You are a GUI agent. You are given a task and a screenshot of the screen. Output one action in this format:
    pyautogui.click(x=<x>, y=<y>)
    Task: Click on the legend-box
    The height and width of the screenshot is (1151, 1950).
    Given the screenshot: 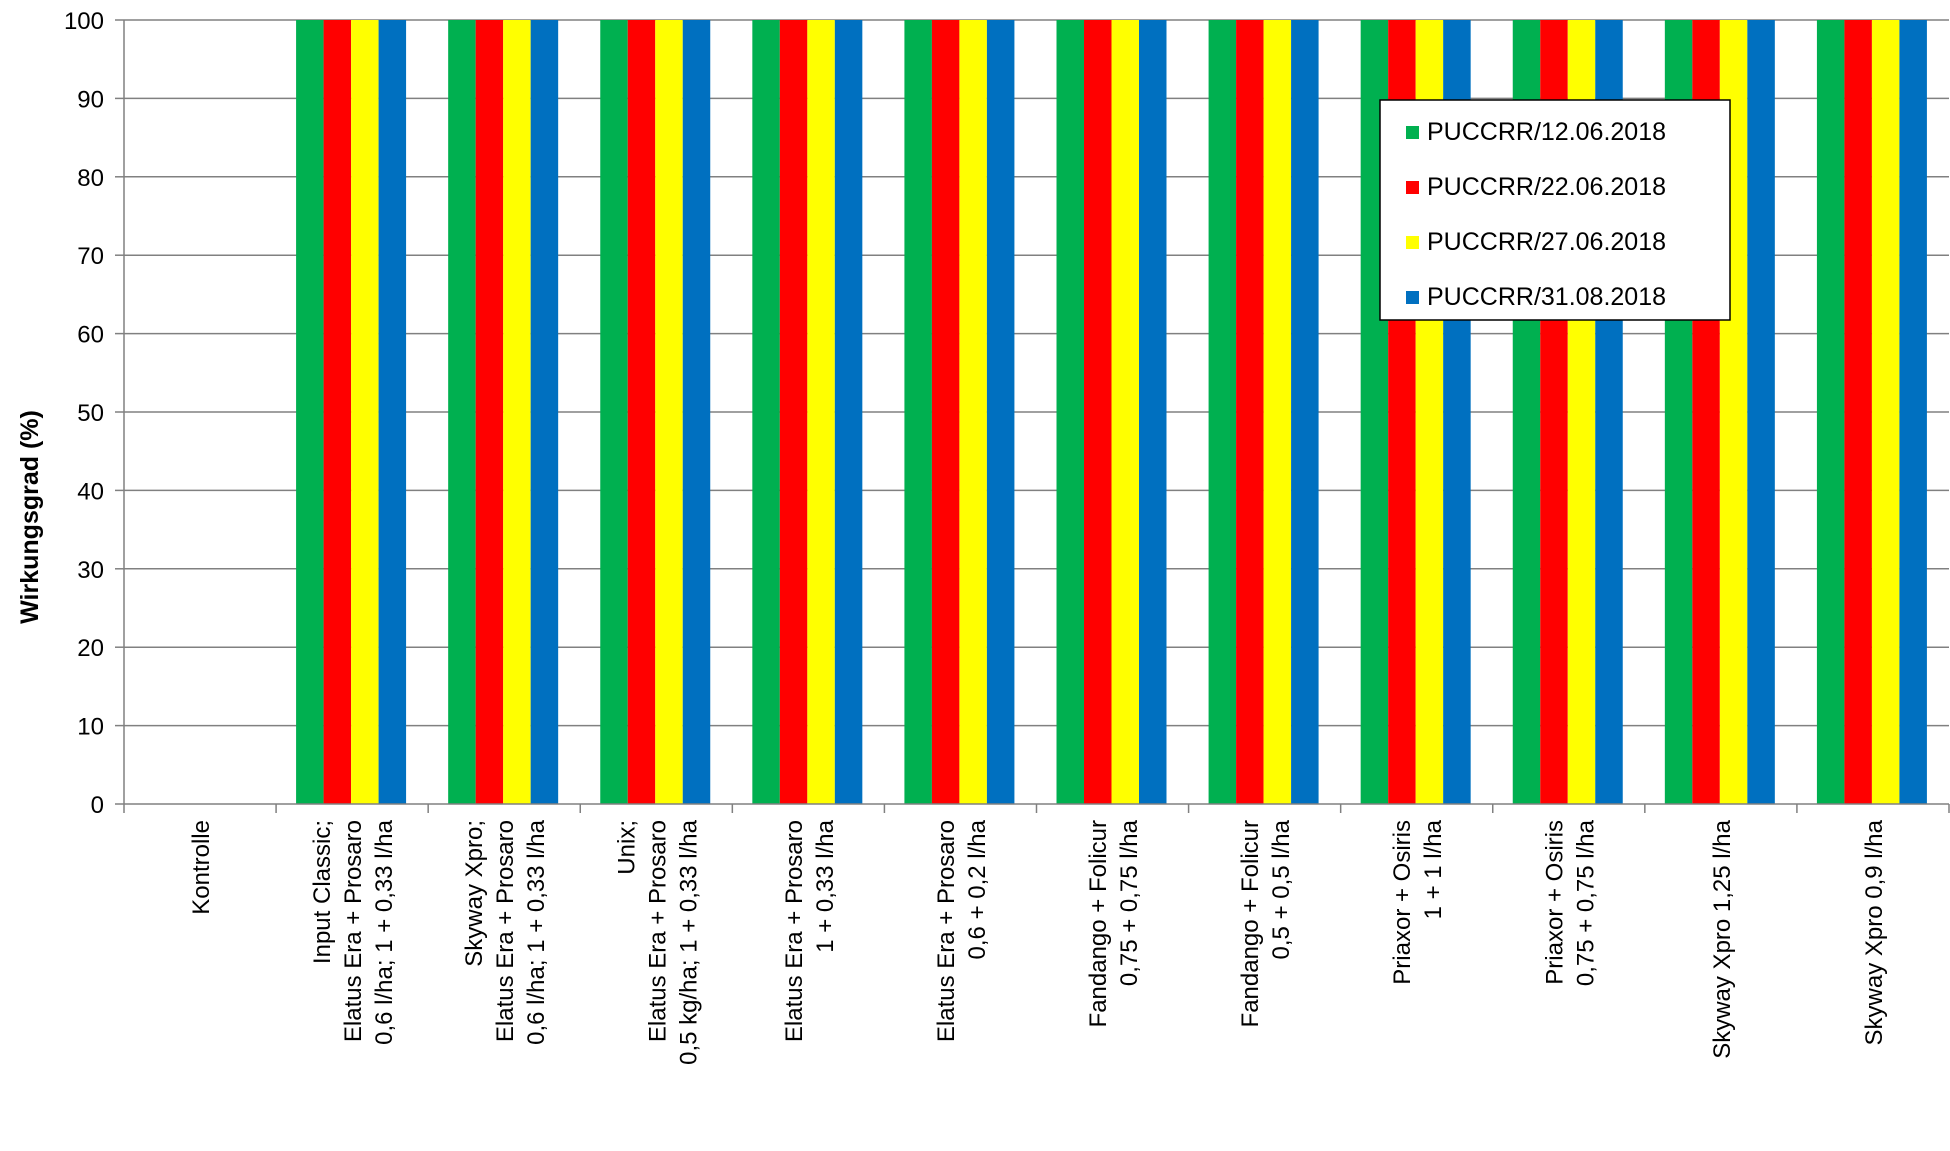 What is the action you would take?
    pyautogui.click(x=1555, y=210)
    